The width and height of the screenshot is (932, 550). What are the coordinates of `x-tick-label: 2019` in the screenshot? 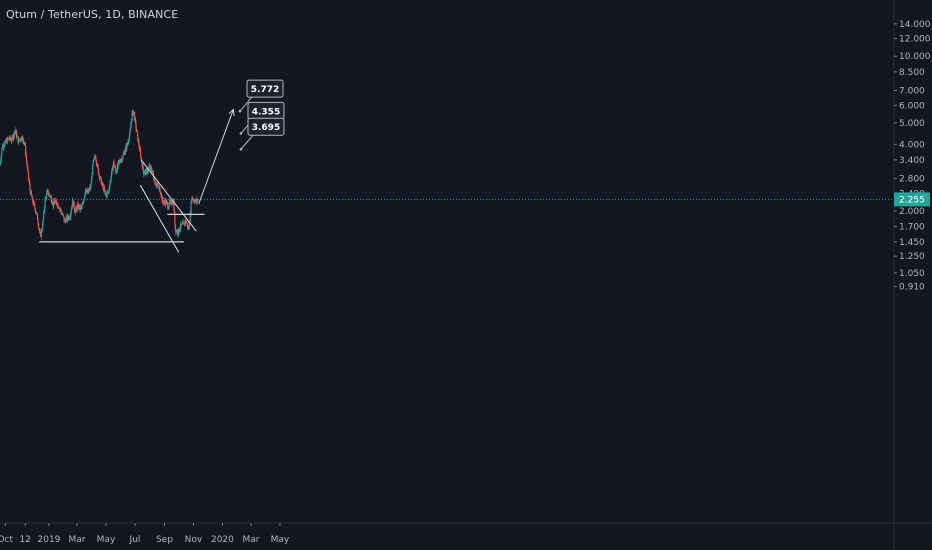 It's located at (49, 540).